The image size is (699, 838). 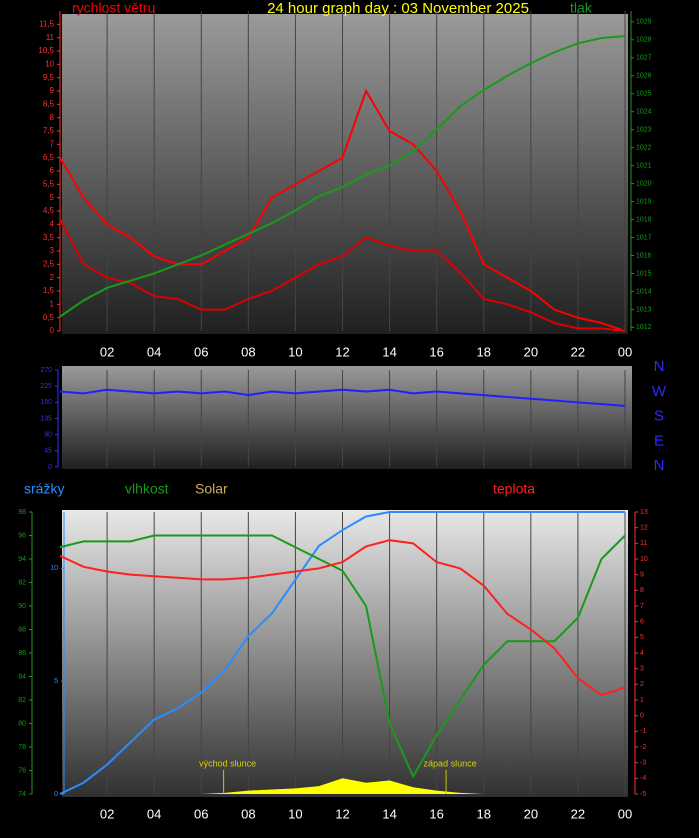 What do you see at coordinates (147, 489) in the screenshot?
I see `legend-label: vlhkost` at bounding box center [147, 489].